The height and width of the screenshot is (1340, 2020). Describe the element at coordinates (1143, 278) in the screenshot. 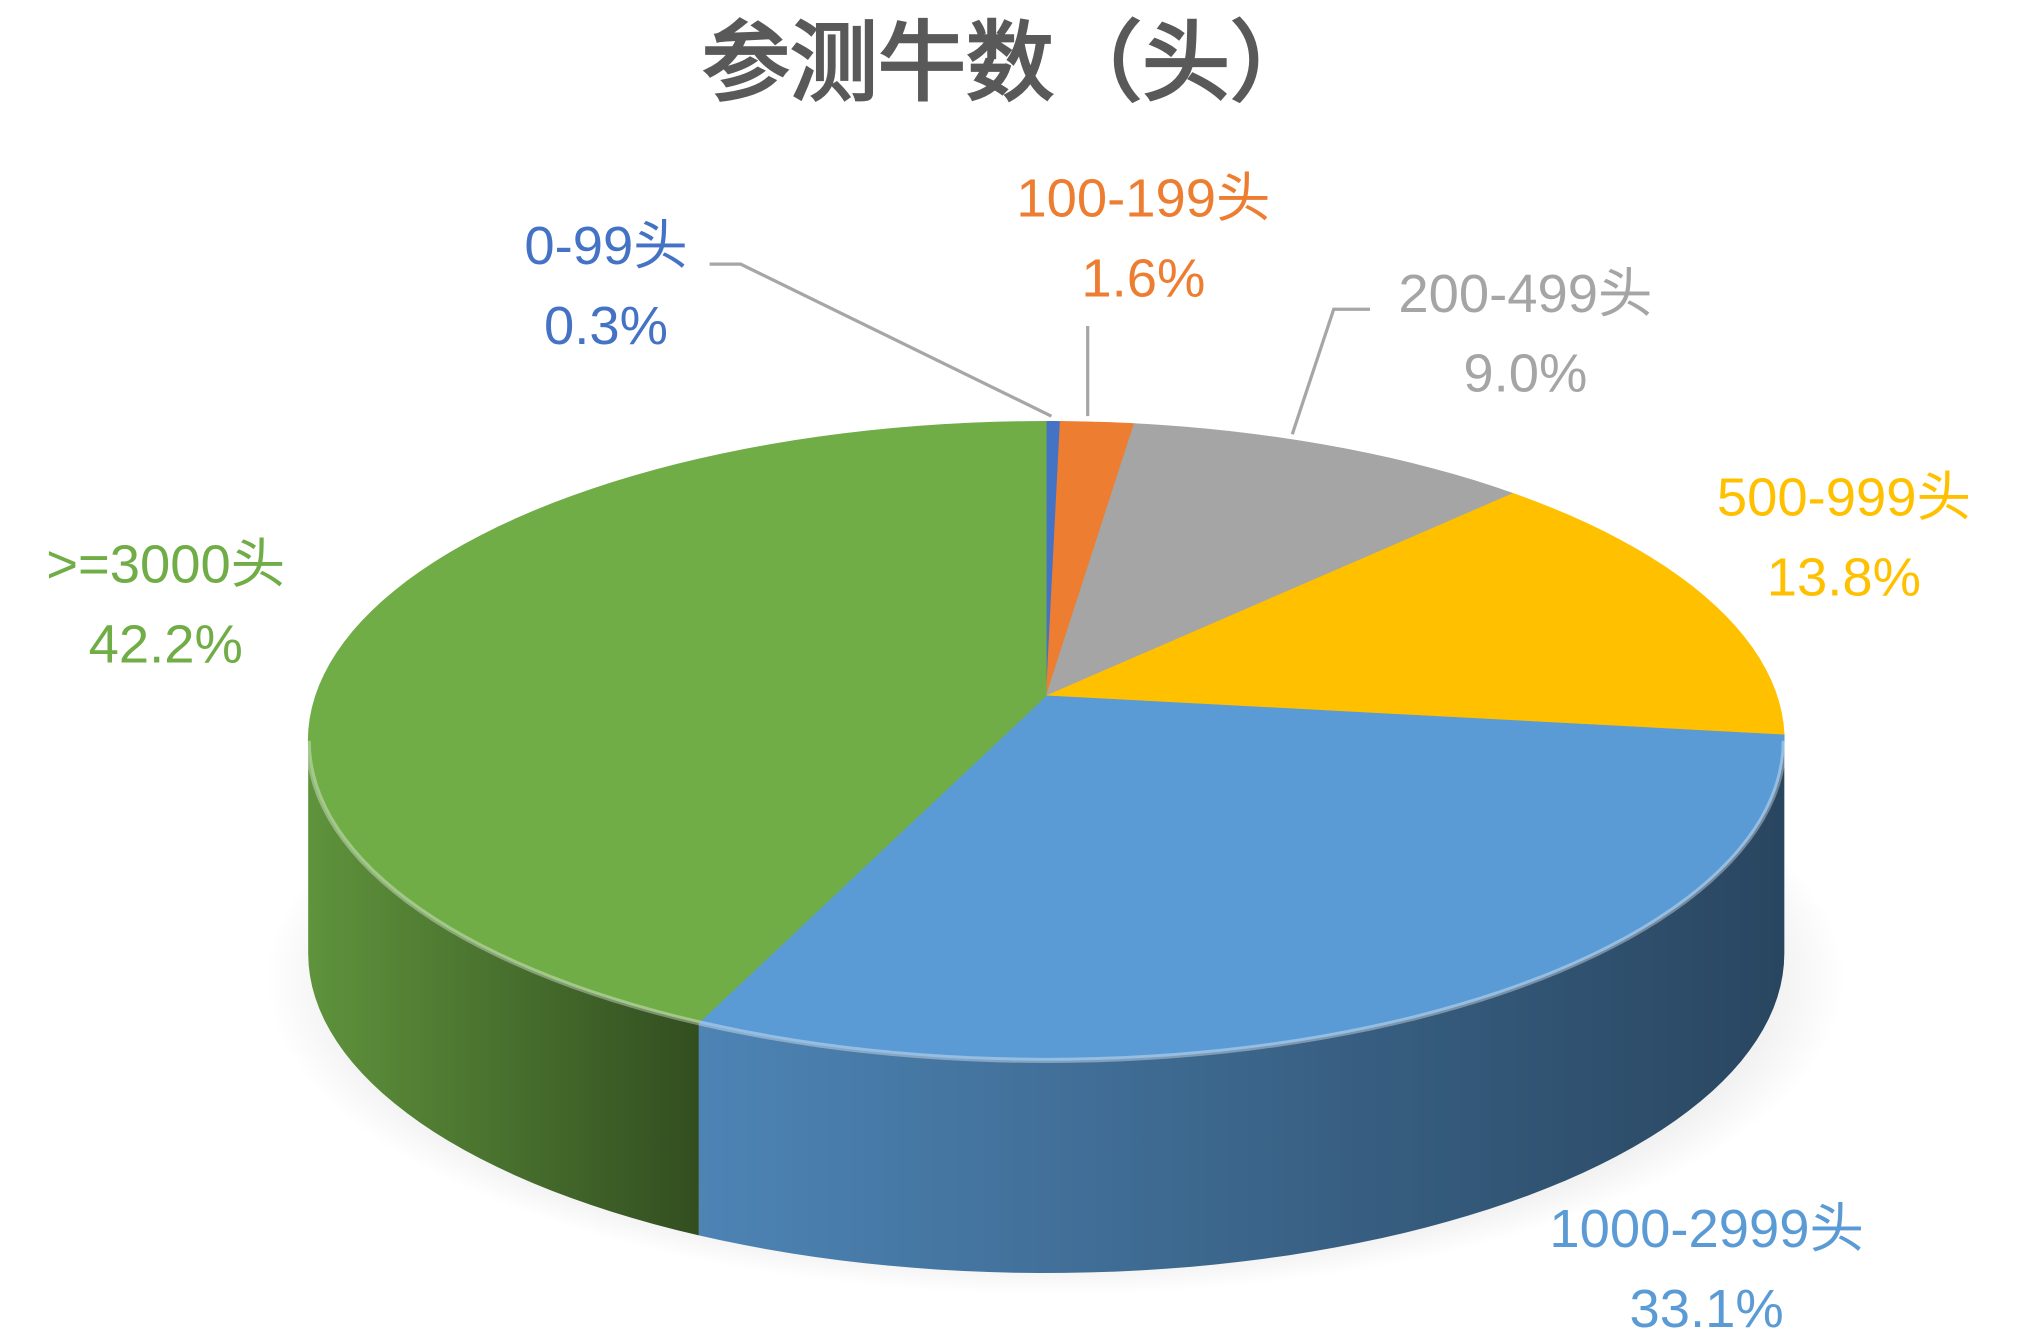

I see `data-label-value-1: 1.6%` at that location.